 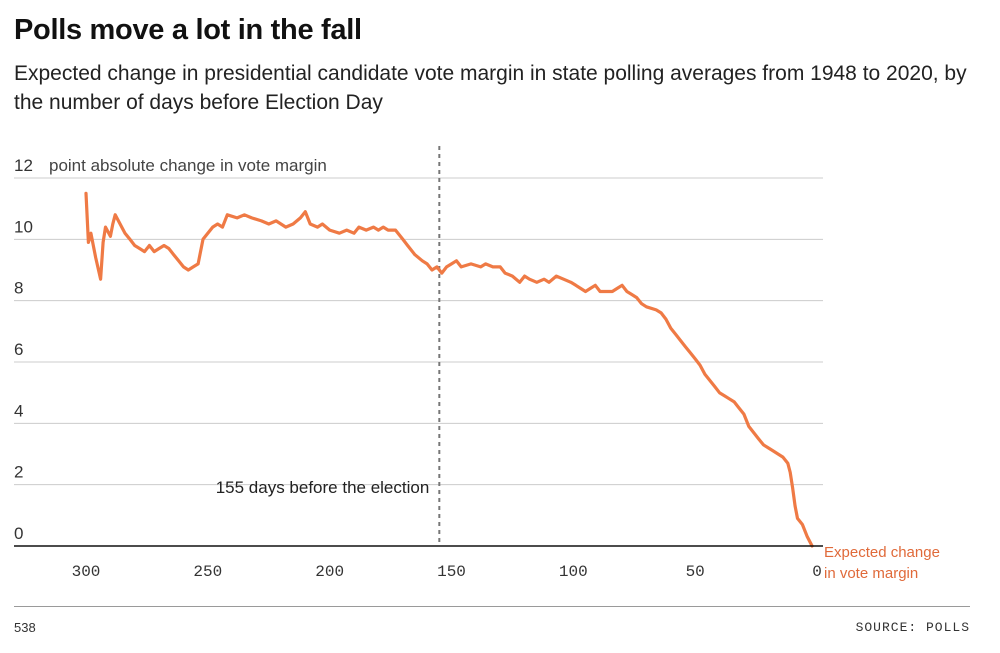 I want to click on y-tick-label: 10, so click(x=23, y=226).